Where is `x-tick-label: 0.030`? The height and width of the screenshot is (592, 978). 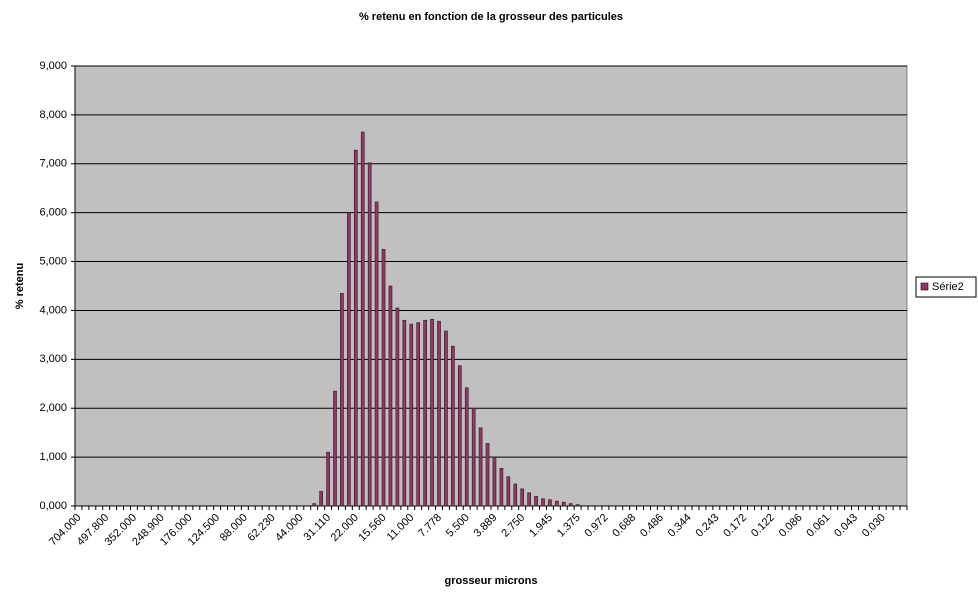
x-tick-label: 0.030 is located at coordinates (874, 526).